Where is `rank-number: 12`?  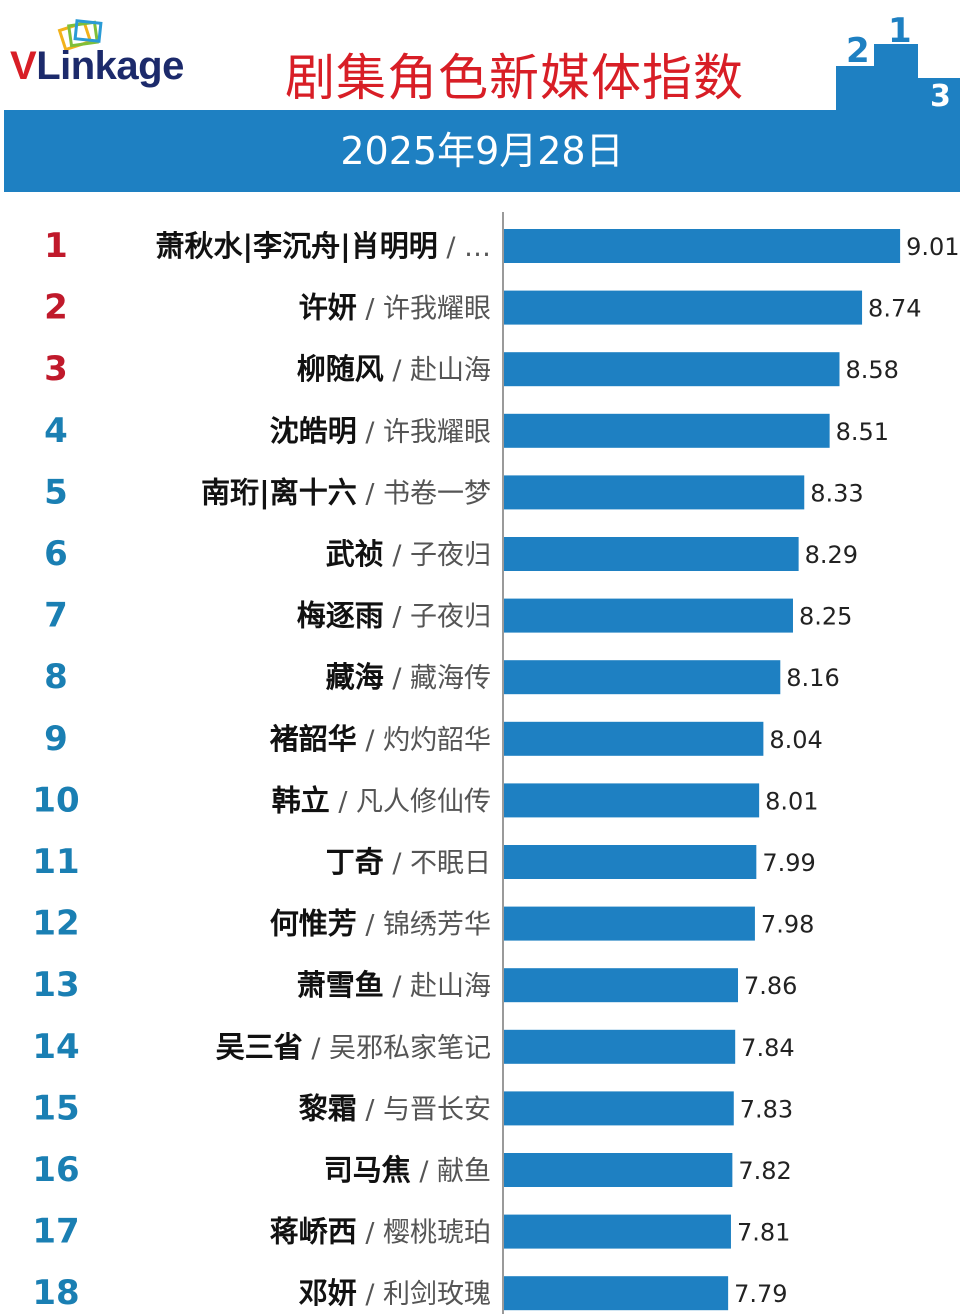
rank-number: 12 is located at coordinates (55, 924).